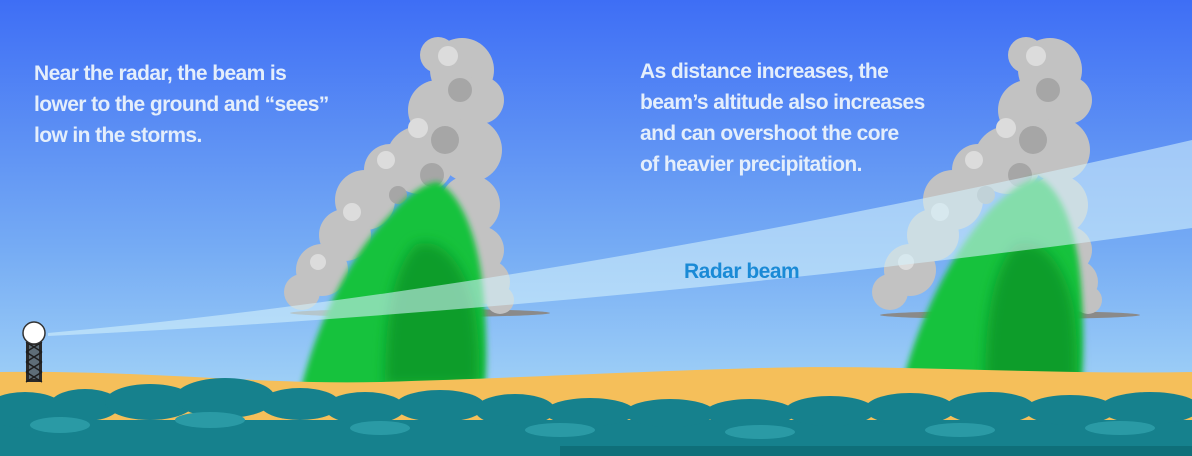 The height and width of the screenshot is (456, 1192). I want to click on foliage-shadow, so click(876, 451).